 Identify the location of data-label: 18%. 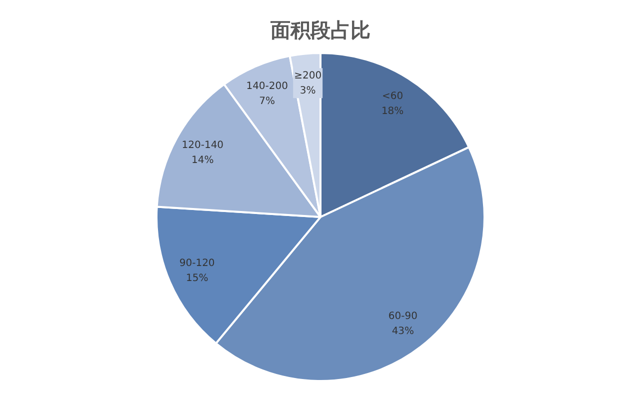
(392, 112).